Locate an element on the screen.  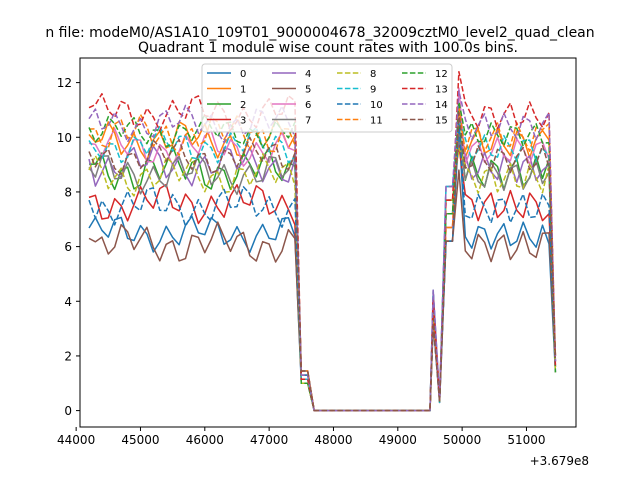
legend-label-4: 4 is located at coordinates (308, 74).